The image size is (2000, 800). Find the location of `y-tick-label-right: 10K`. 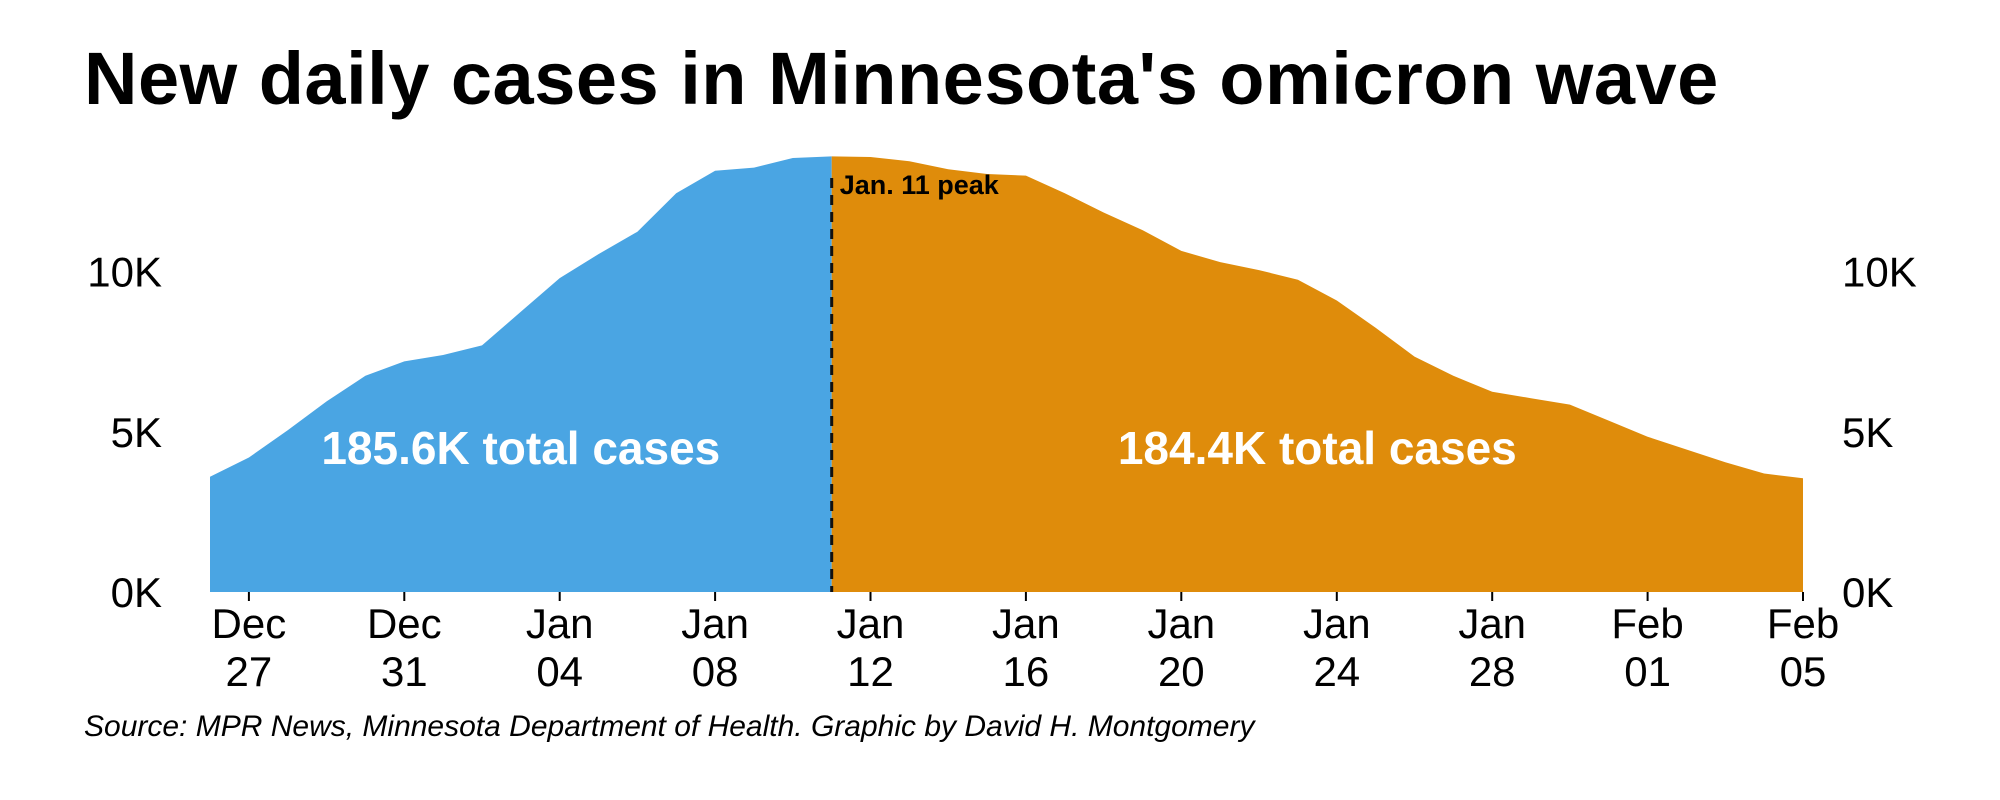

y-tick-label-right: 10K is located at coordinates (1879, 272).